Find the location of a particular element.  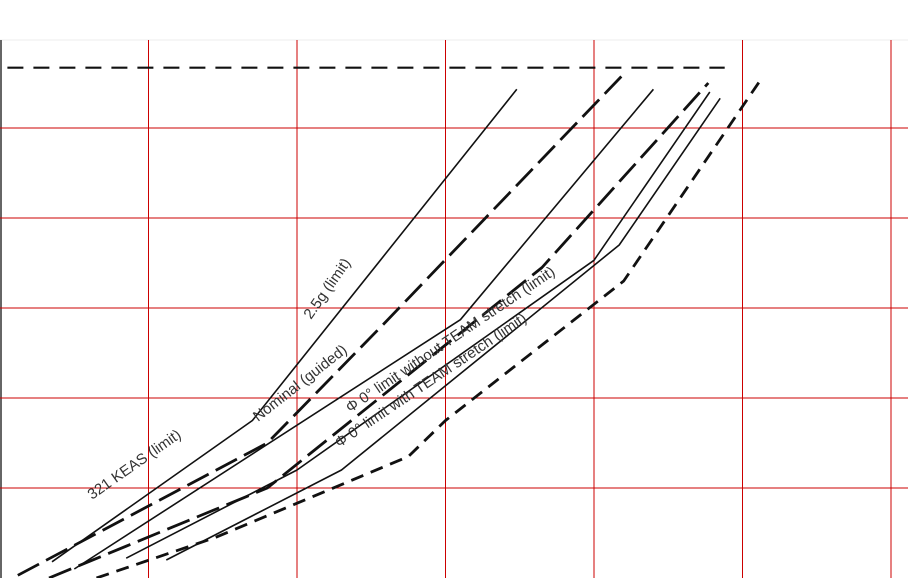

annotation-limit-with-team-stretch: Φ 0° limit with TEAM stretch (limit) is located at coordinates (431, 380).